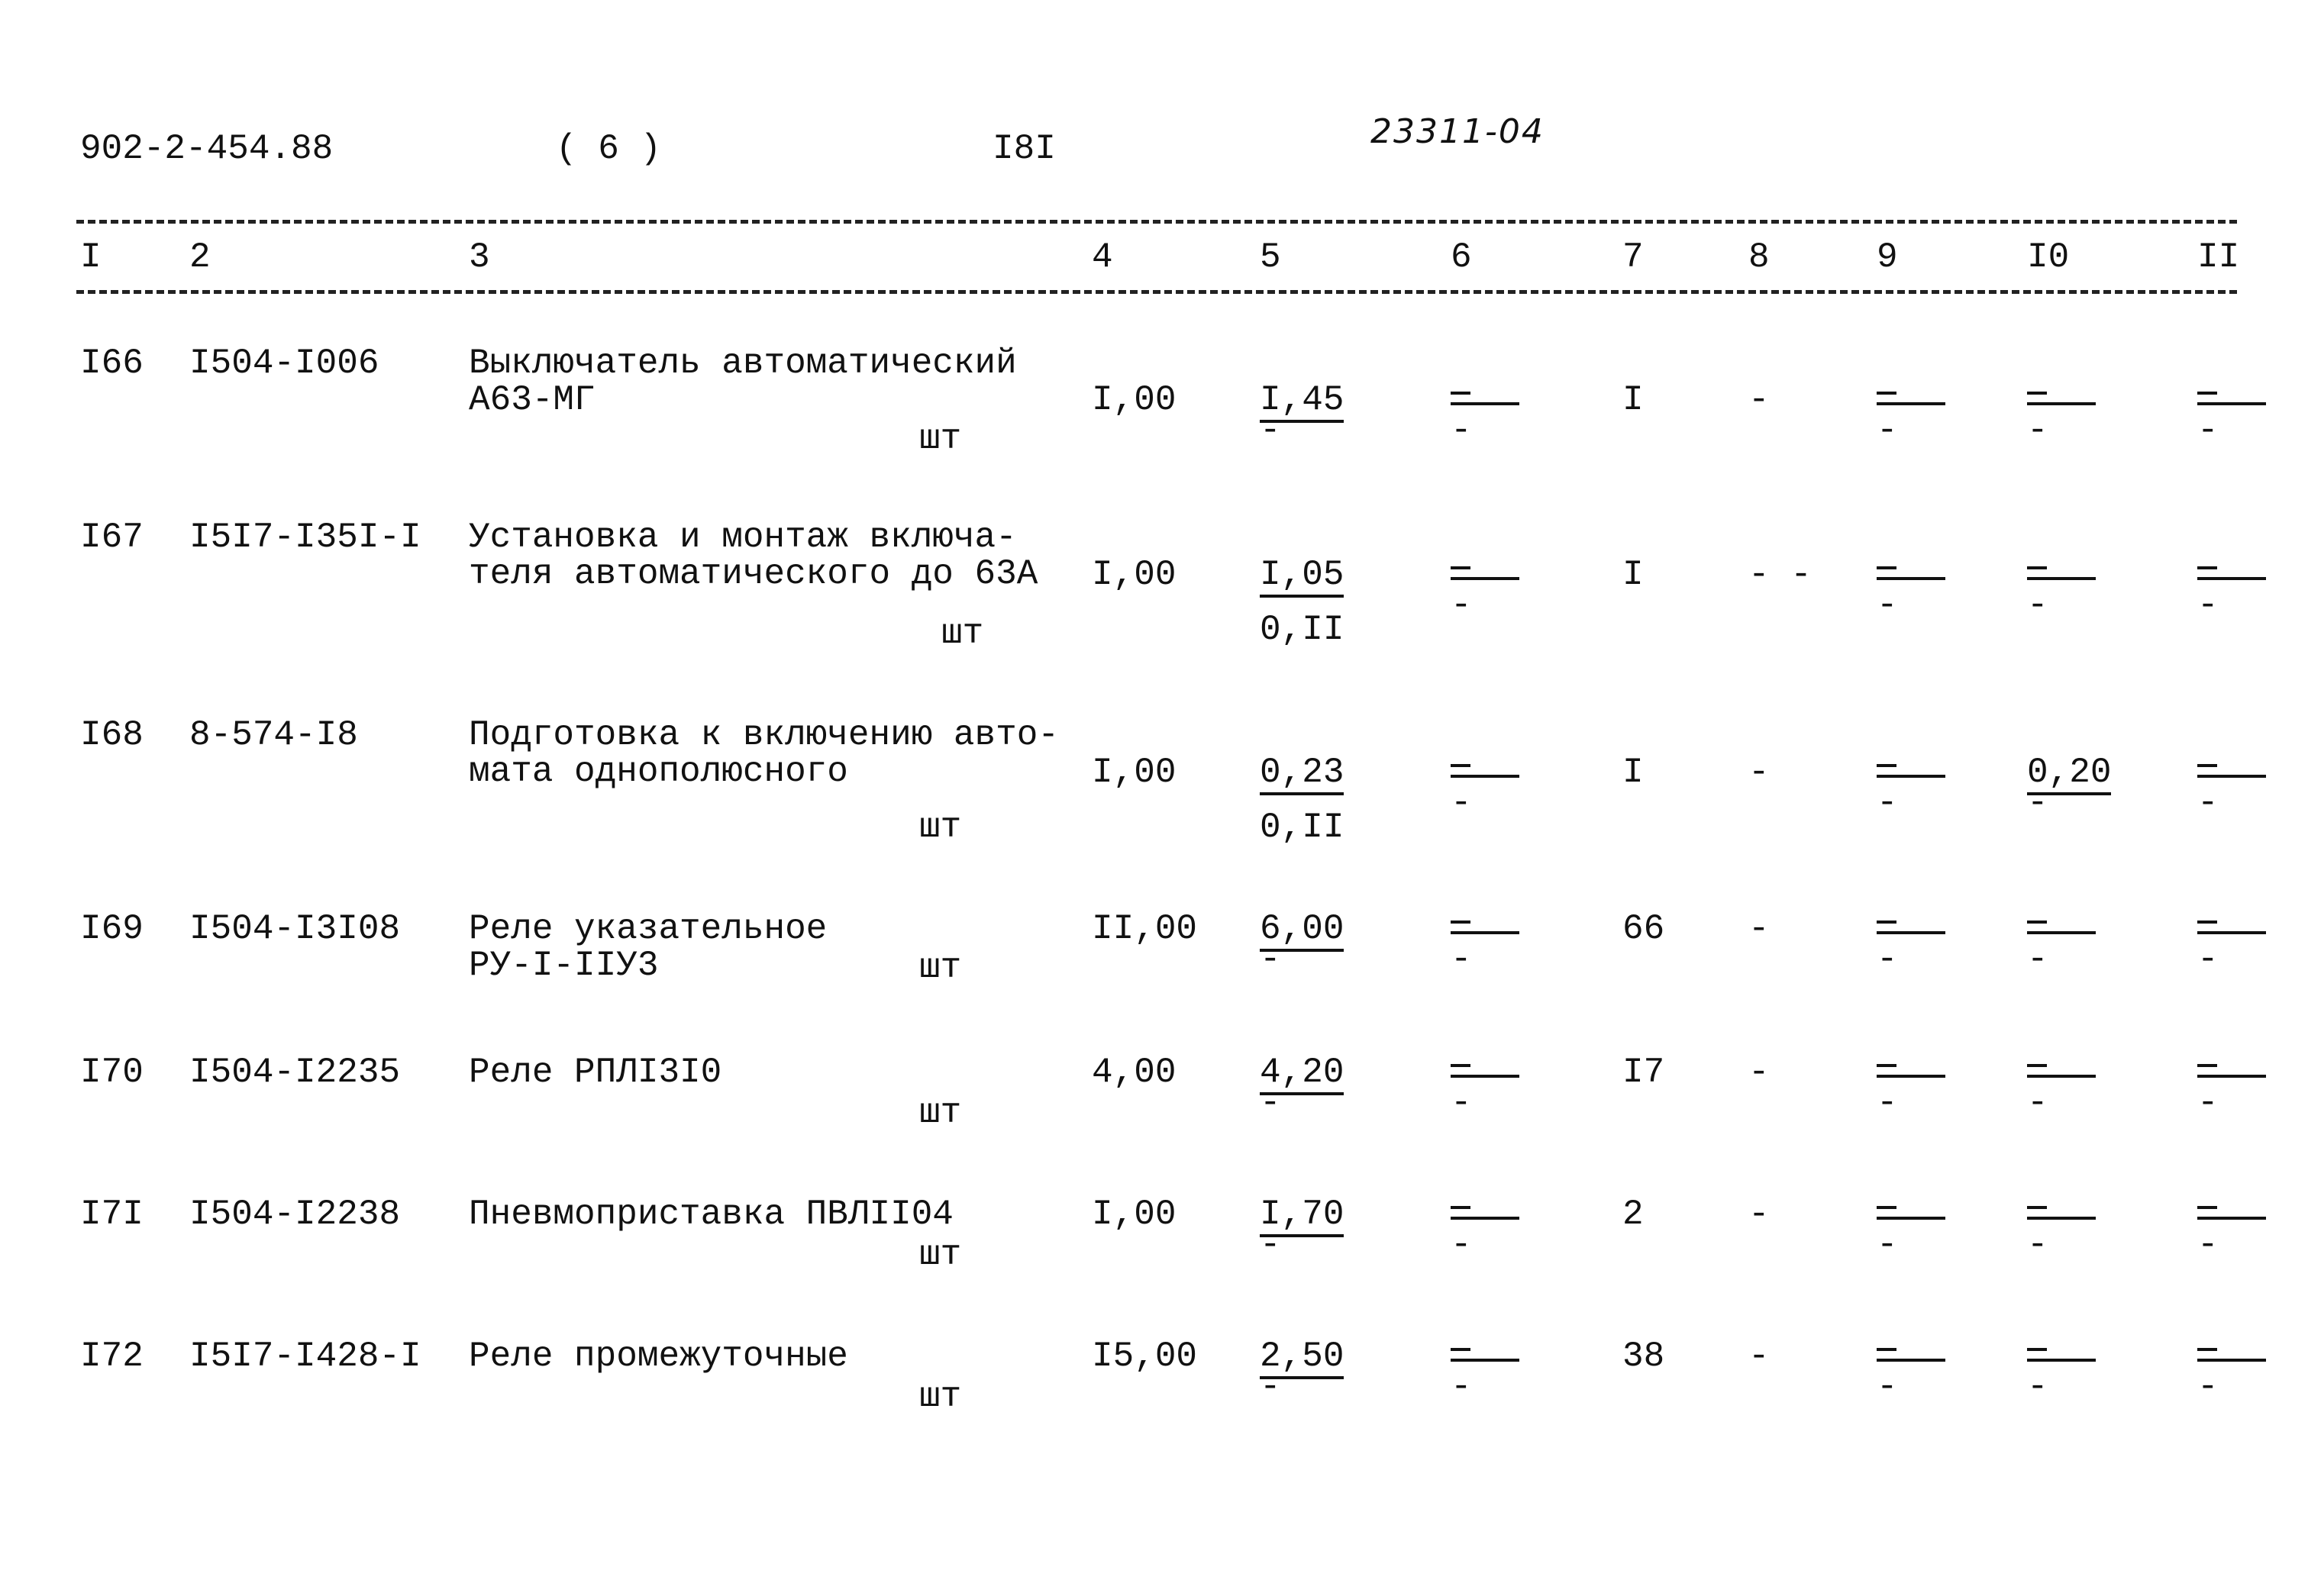 This screenshot has width=2308, height=1596. I want to click on item-code: I504-I3I08, so click(295, 929).